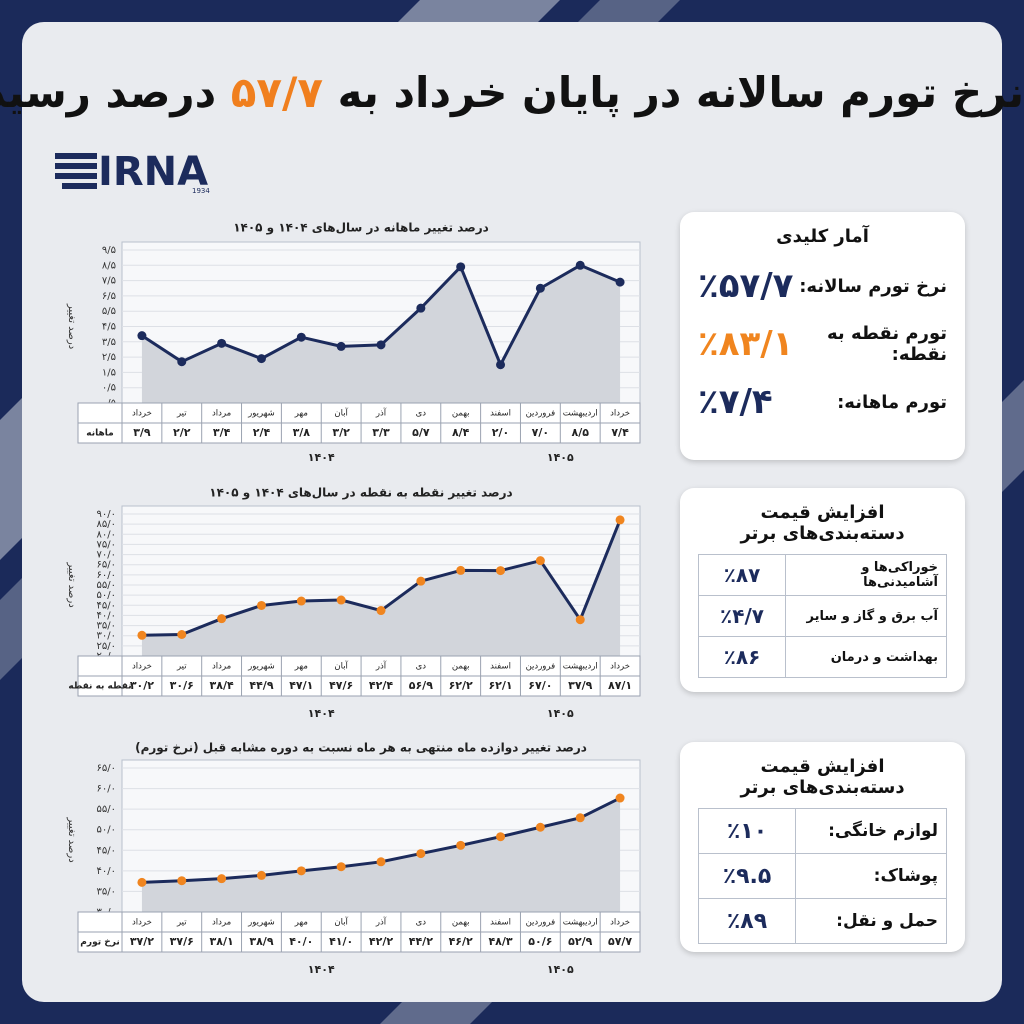  What do you see at coordinates (540, 432) in the screenshot?
I see `value-label: ۷/۰` at bounding box center [540, 432].